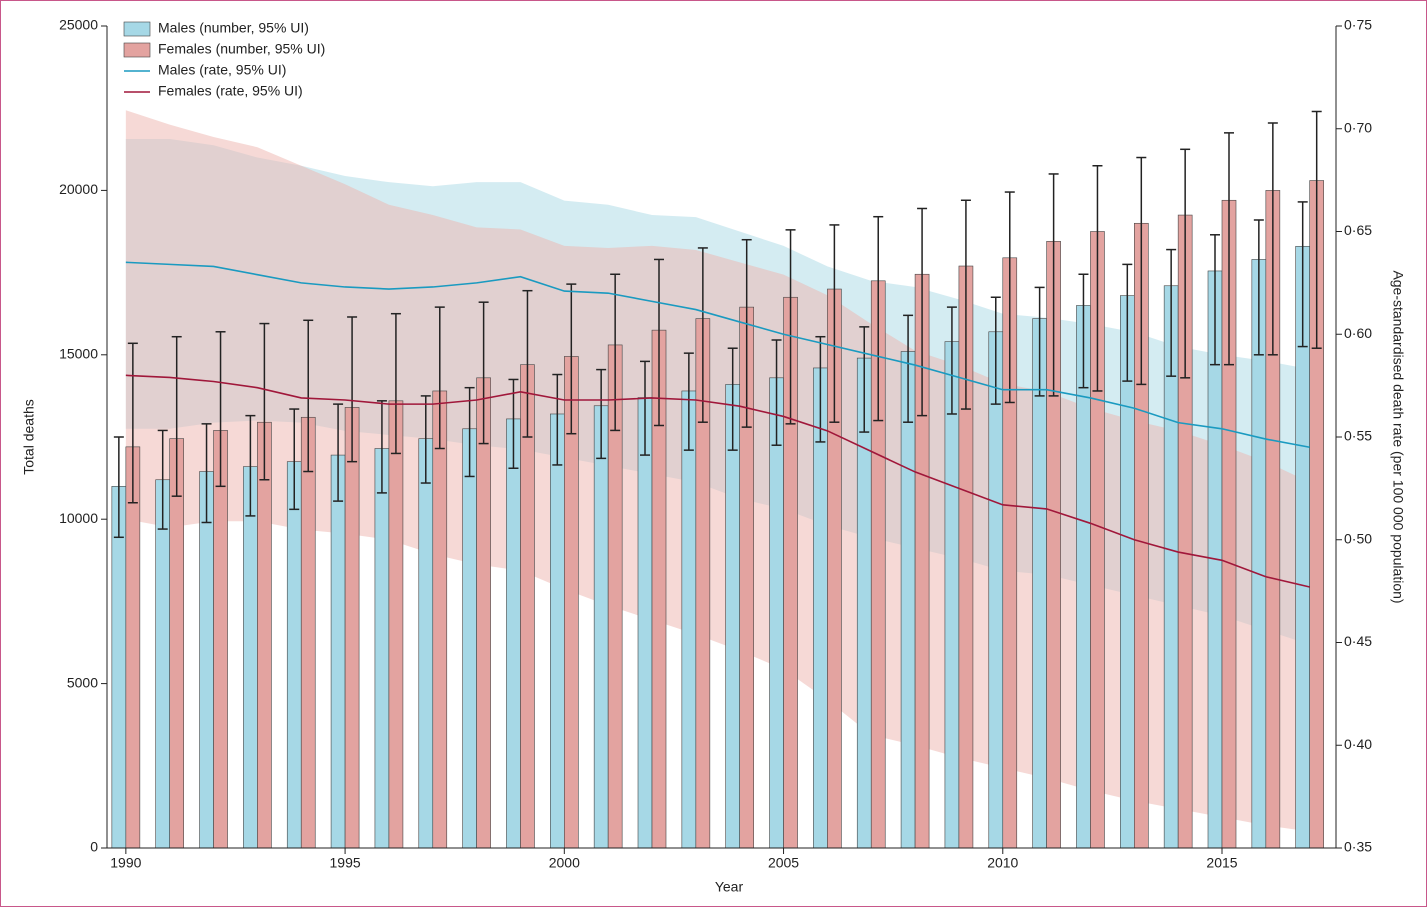 The height and width of the screenshot is (912, 1427). What do you see at coordinates (78, 189) in the screenshot?
I see `y-tick-label: 20000` at bounding box center [78, 189].